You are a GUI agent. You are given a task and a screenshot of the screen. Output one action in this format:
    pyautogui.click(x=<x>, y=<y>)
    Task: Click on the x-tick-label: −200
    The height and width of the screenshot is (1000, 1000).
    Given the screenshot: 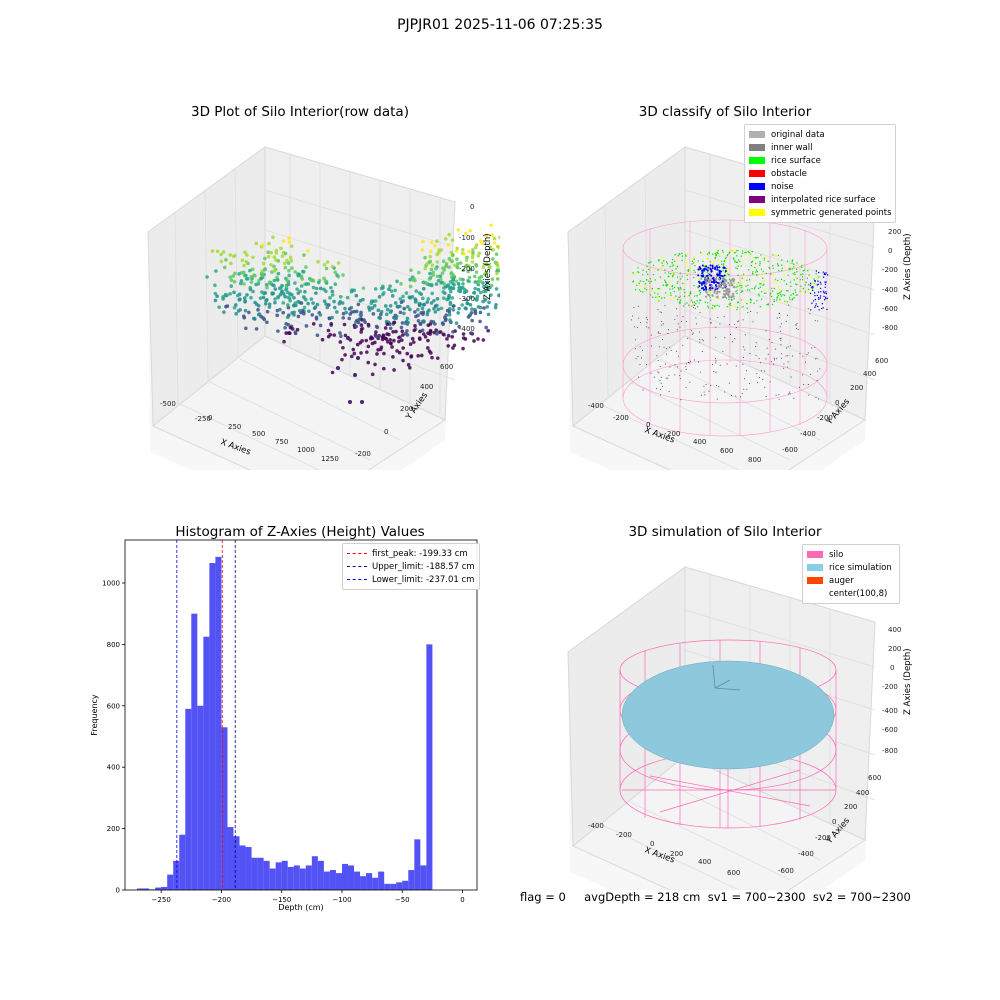 What is the action you would take?
    pyautogui.click(x=221, y=900)
    